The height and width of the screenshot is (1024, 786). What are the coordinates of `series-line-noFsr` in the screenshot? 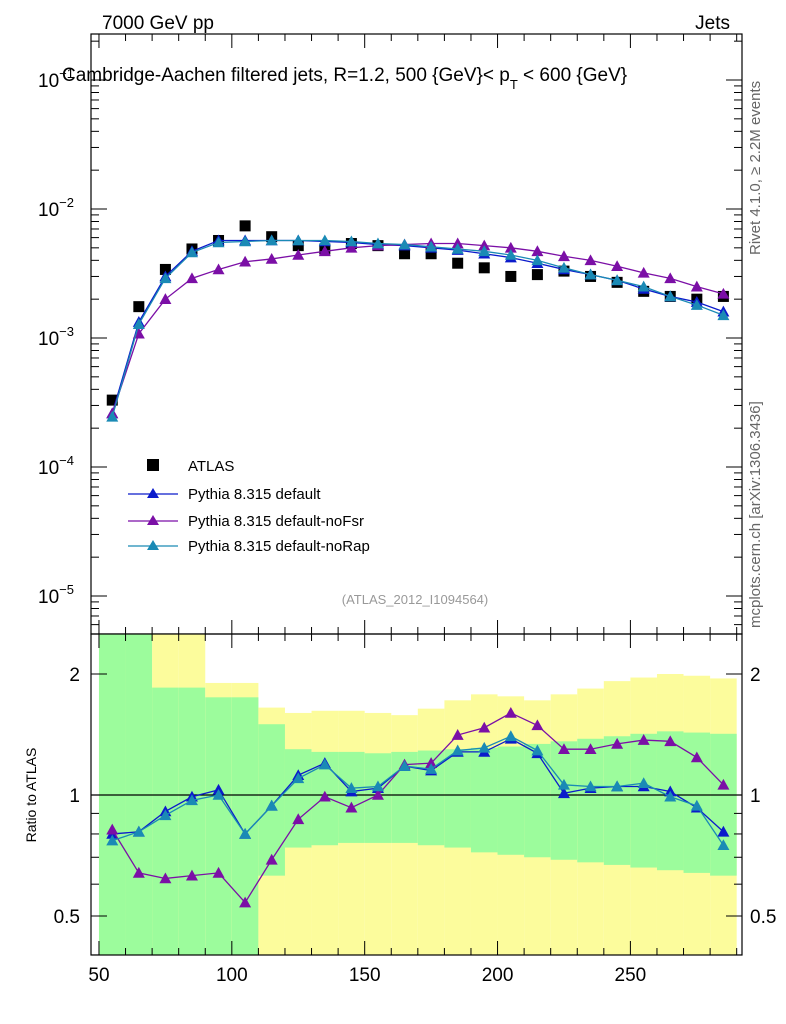 It's located at (417, 328).